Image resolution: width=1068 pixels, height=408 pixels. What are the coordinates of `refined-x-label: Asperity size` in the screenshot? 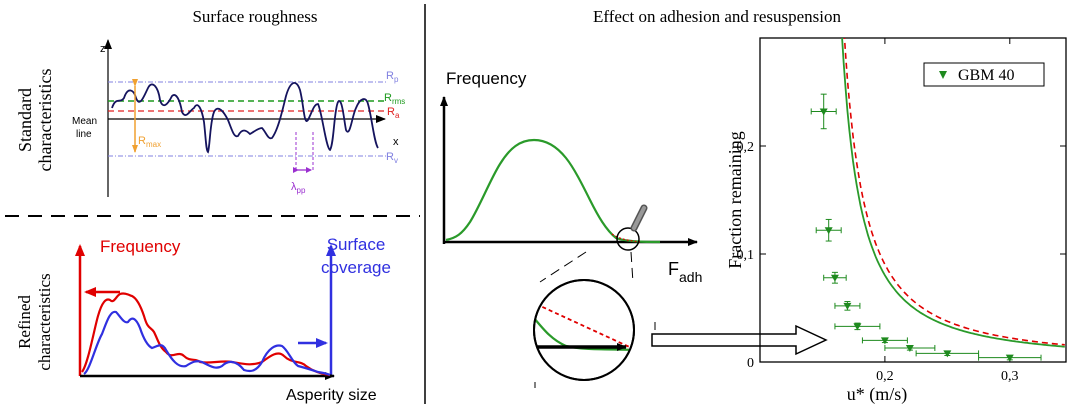 It's located at (331, 395).